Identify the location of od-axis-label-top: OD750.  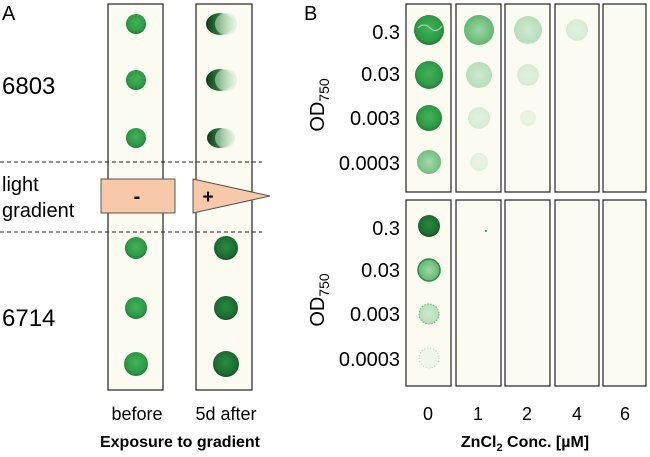
(319, 105).